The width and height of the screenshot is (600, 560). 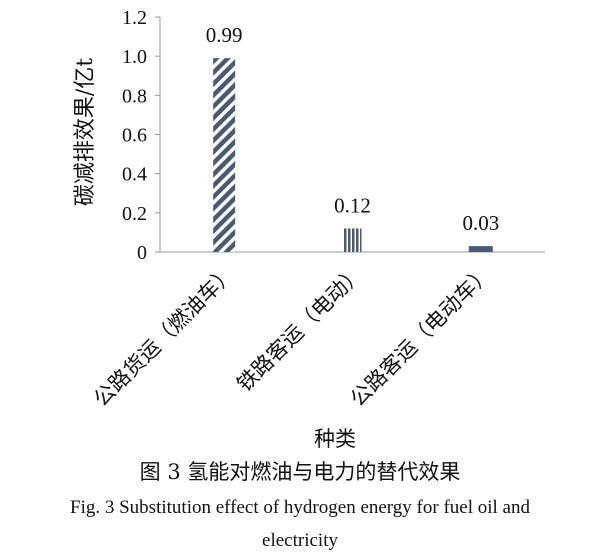 I want to click on y-tick-label: 0.6, so click(x=134, y=136).